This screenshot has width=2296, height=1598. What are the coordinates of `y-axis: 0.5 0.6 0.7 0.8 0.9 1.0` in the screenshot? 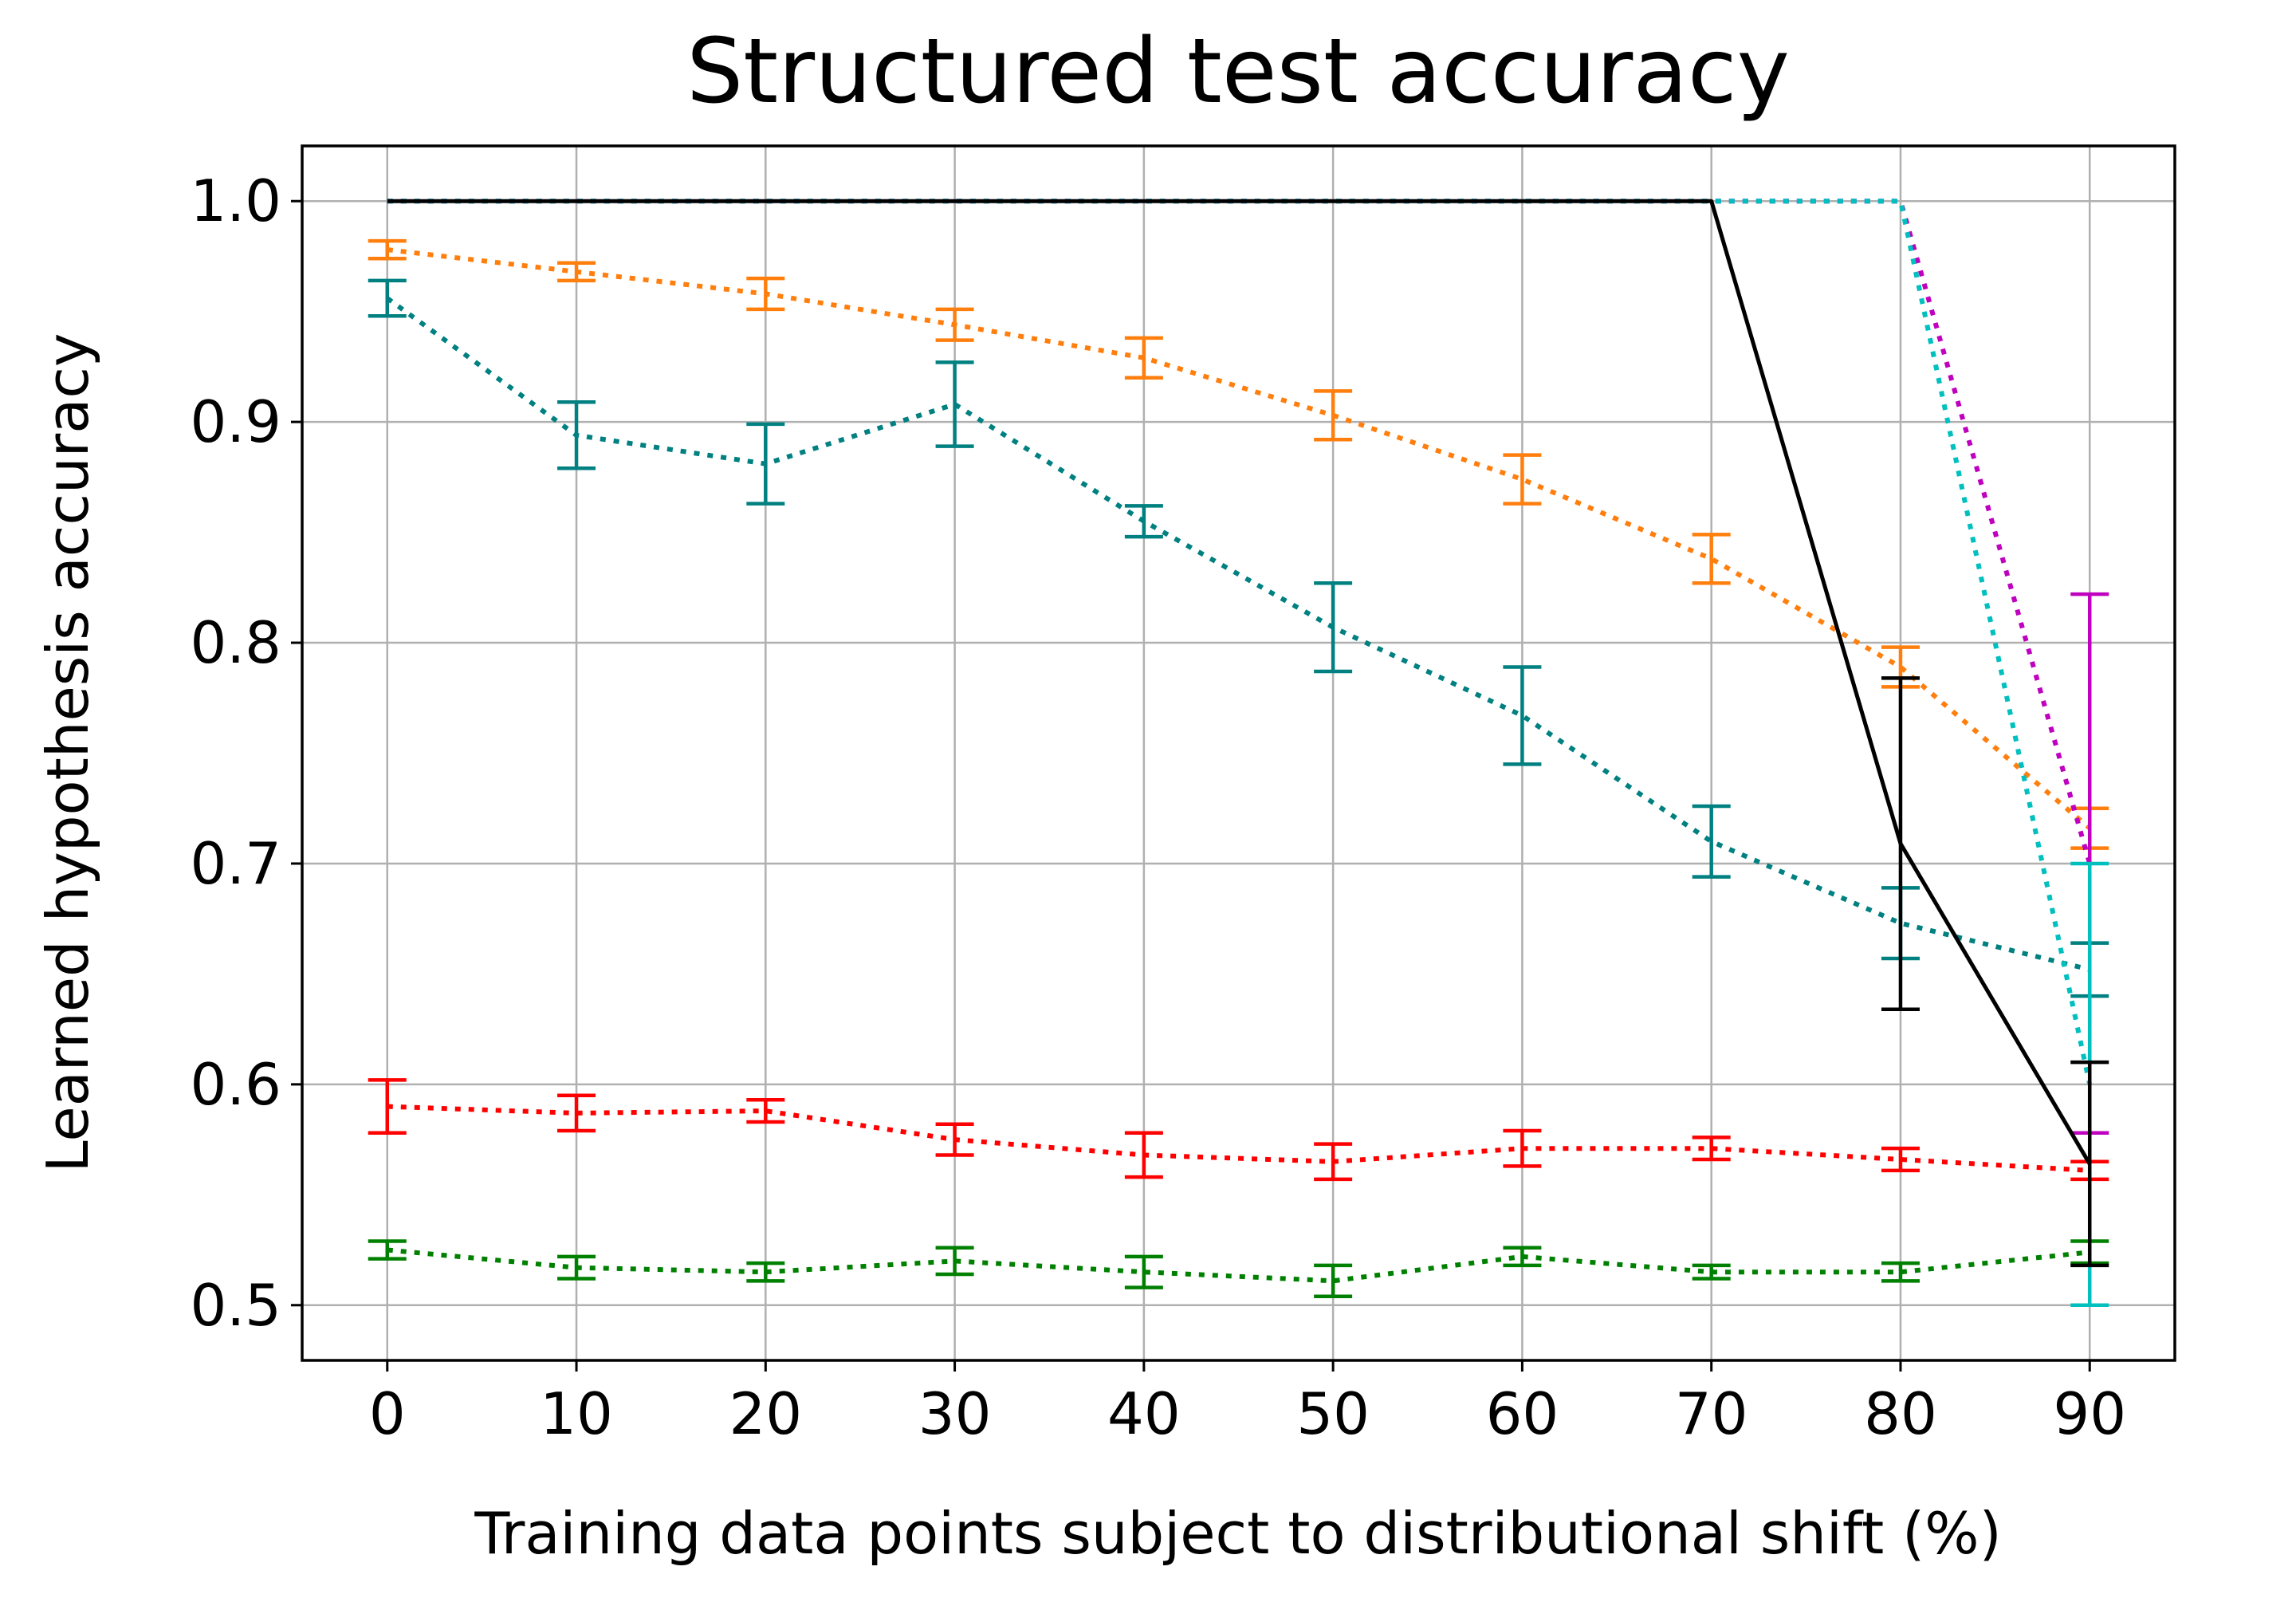 It's located at (246, 753).